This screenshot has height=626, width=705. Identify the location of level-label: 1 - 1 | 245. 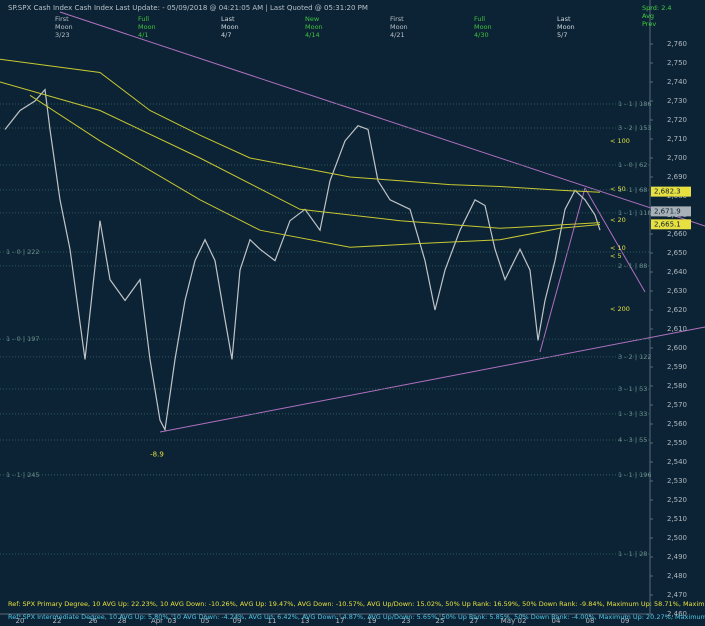
(22, 475).